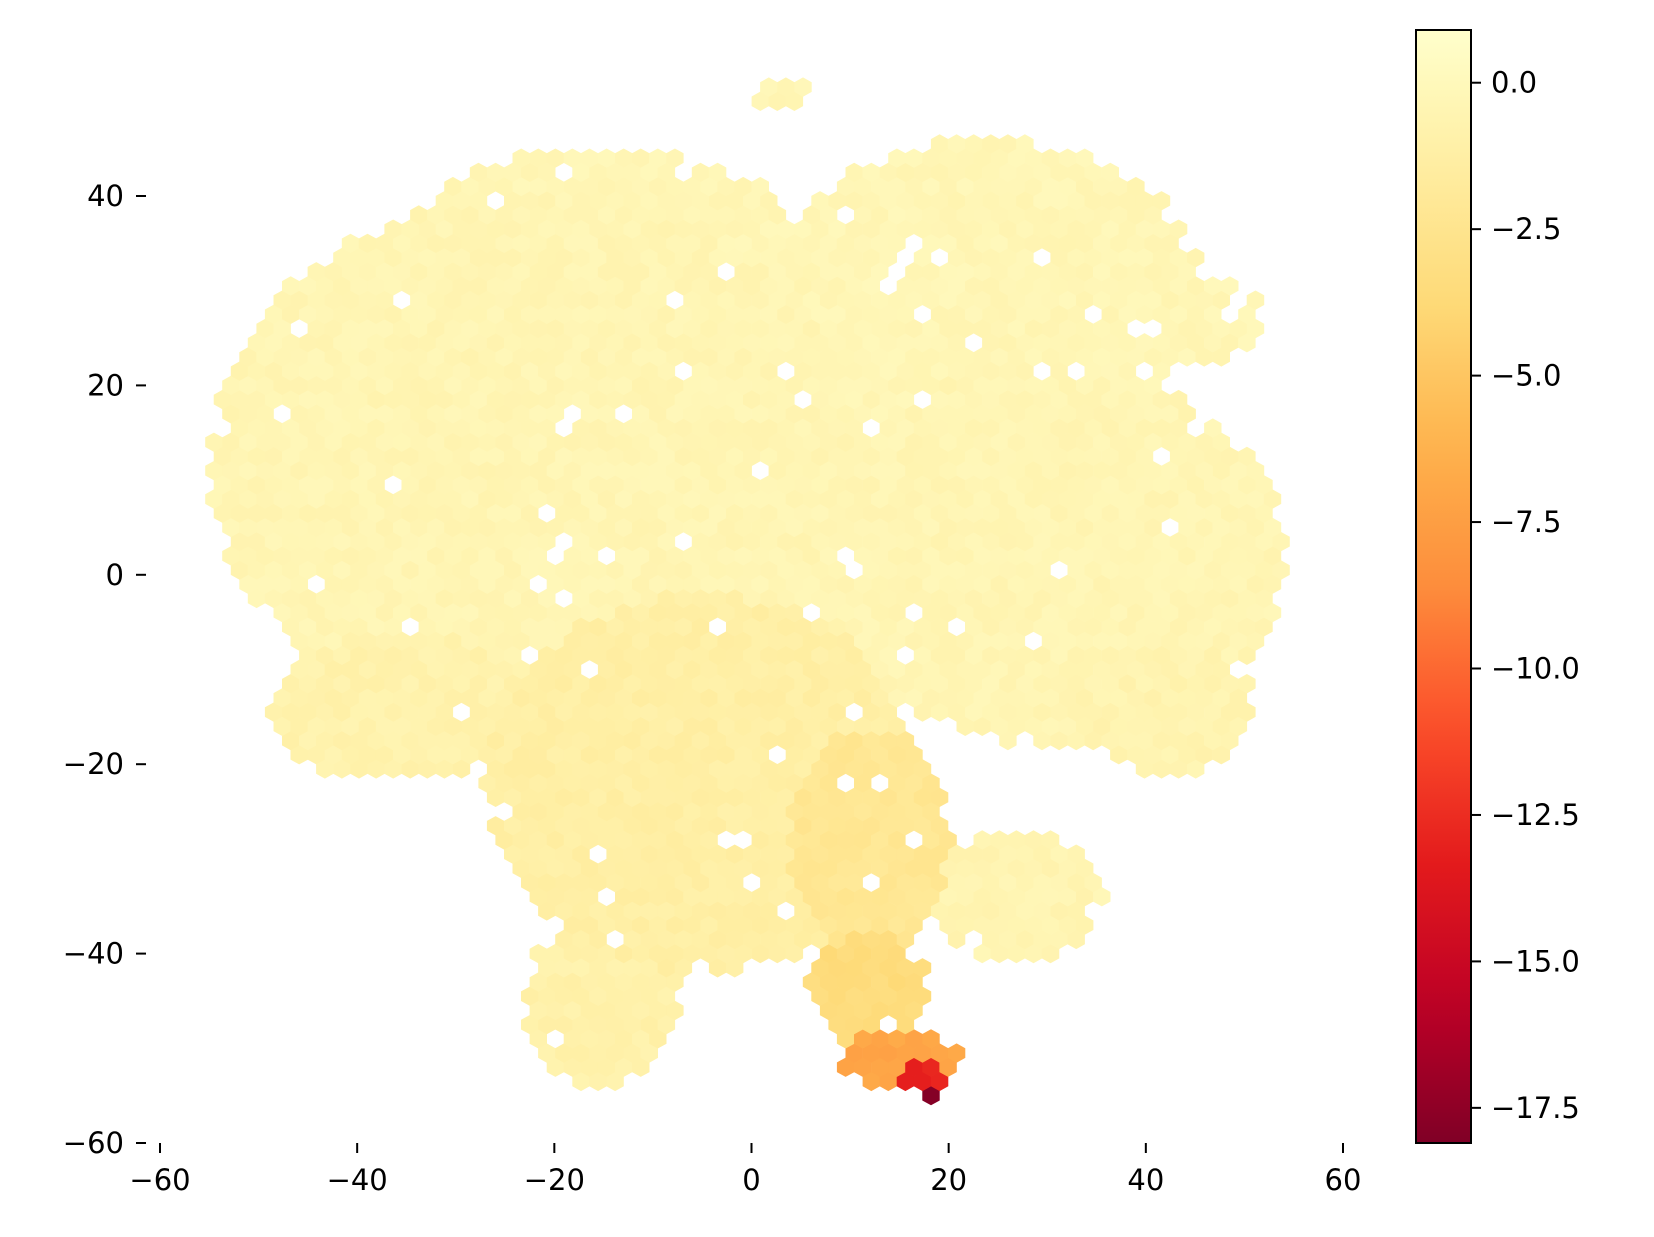 This screenshot has width=1654, height=1237. What do you see at coordinates (93, 954) in the screenshot?
I see `y-tick-label: −40` at bounding box center [93, 954].